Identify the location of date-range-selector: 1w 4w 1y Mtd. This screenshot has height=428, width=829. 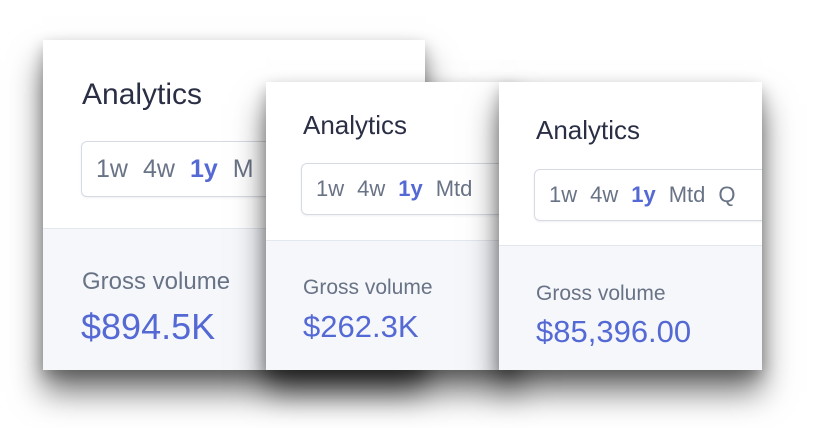
(409, 189).